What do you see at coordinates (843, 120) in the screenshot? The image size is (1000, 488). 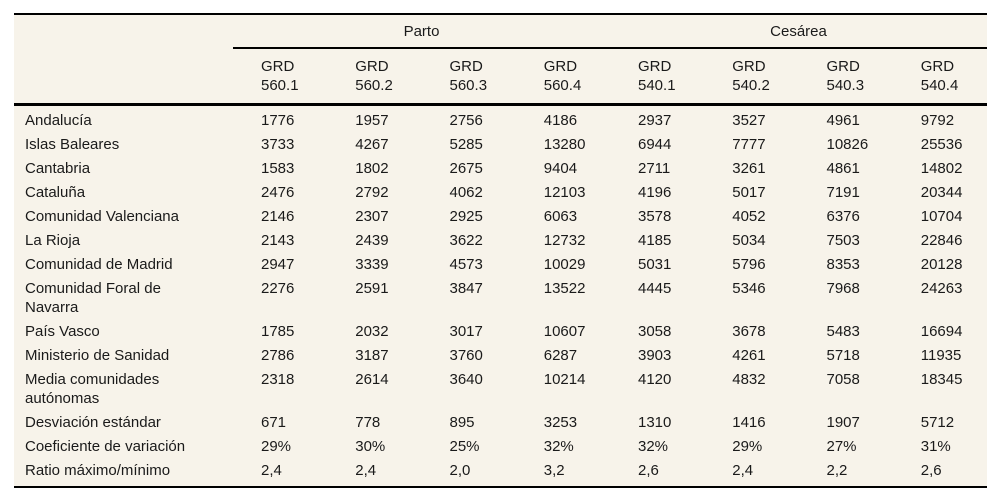 I see `value-cell: 4961` at bounding box center [843, 120].